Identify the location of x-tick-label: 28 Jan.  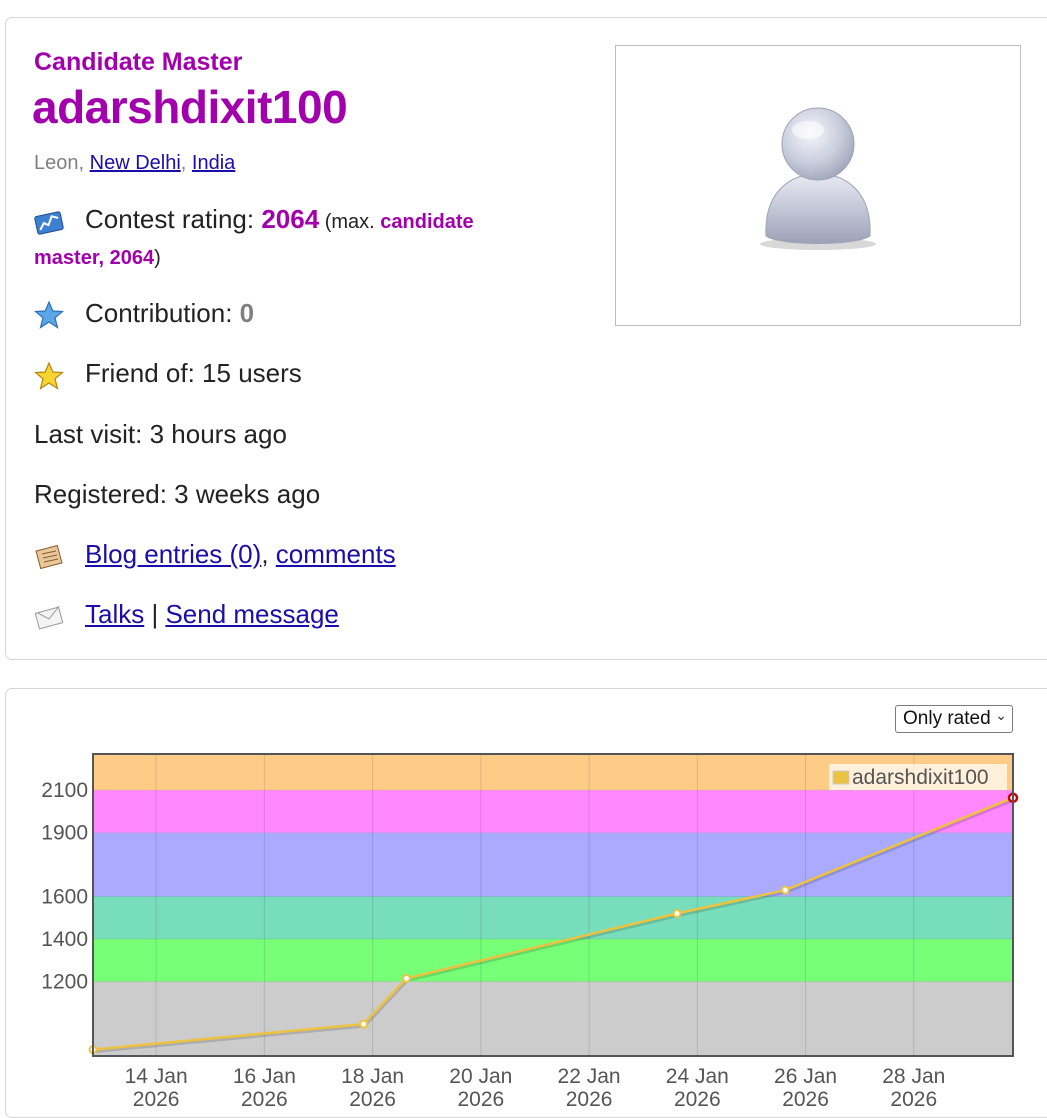
(913, 1076).